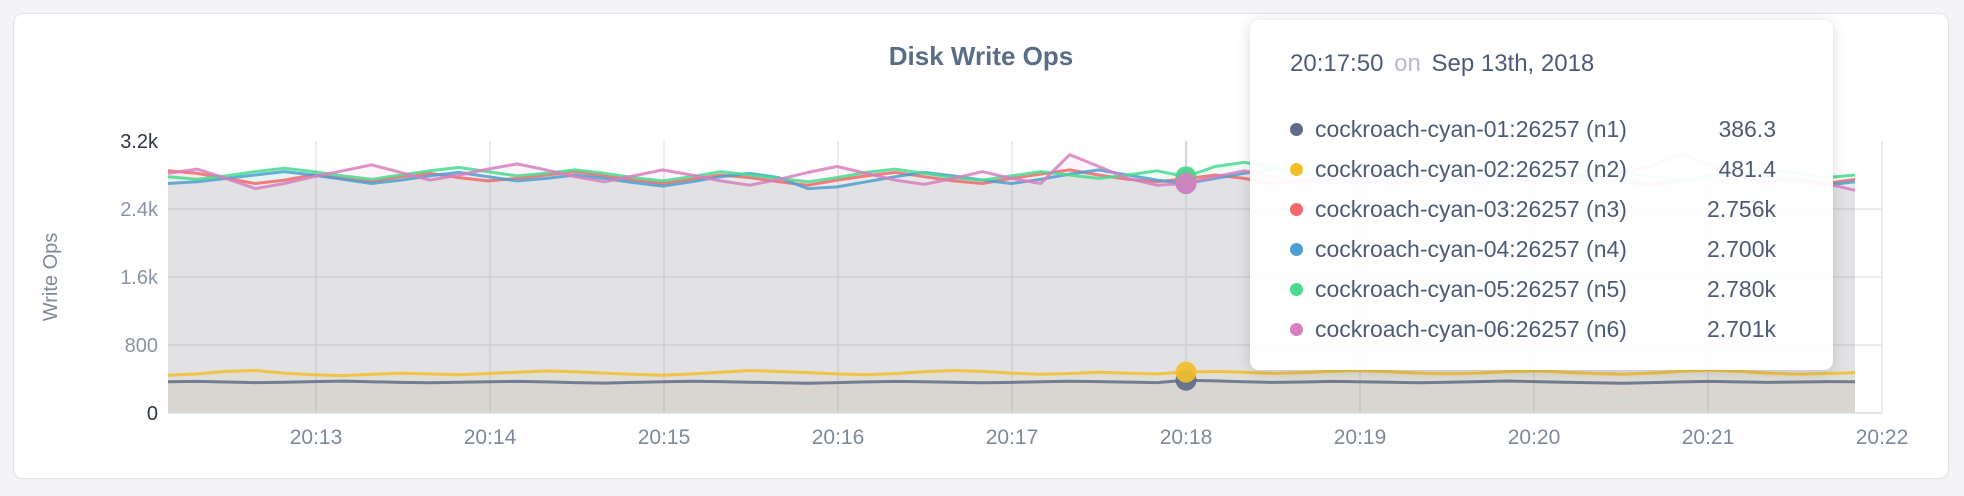  What do you see at coordinates (1747, 168) in the screenshot?
I see `series-value: 481.4` at bounding box center [1747, 168].